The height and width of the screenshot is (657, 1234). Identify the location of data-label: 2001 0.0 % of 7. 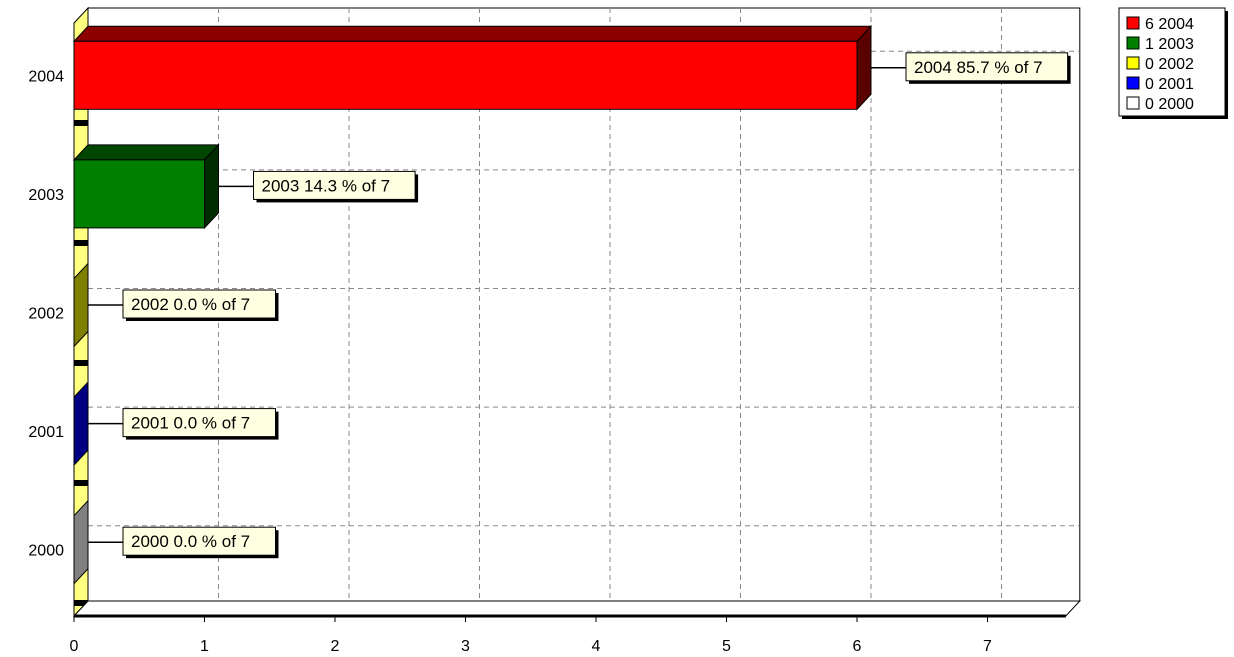
(190, 423).